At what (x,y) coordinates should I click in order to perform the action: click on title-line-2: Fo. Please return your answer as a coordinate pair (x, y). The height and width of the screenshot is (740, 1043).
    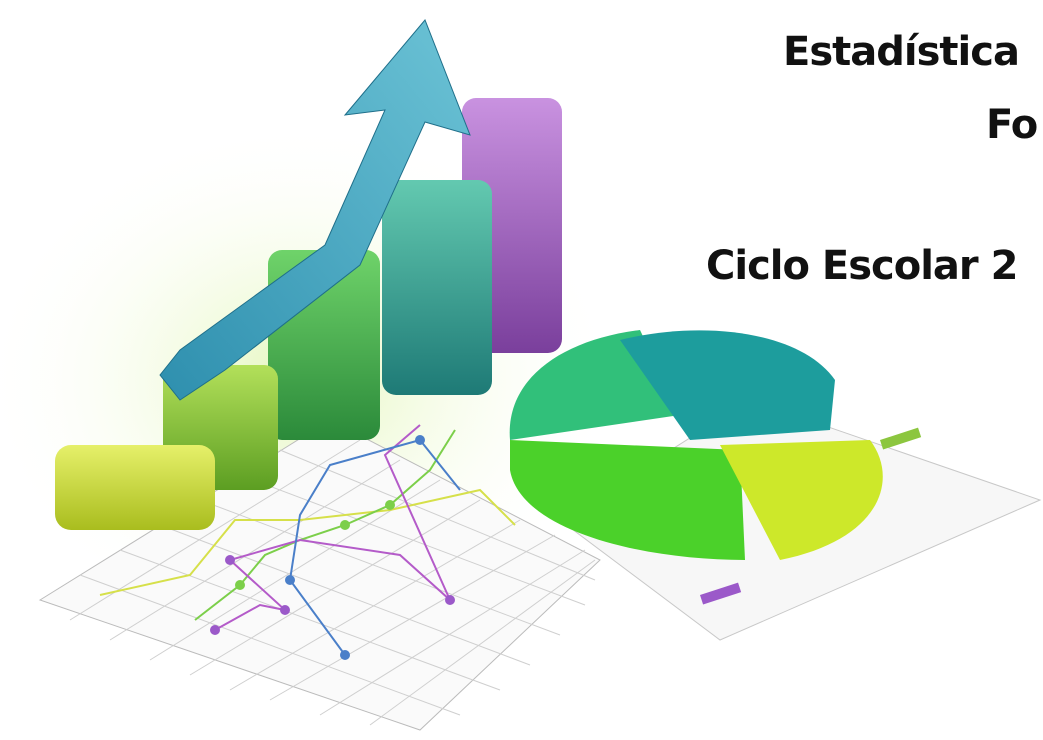
    Looking at the image, I should click on (1011, 125).